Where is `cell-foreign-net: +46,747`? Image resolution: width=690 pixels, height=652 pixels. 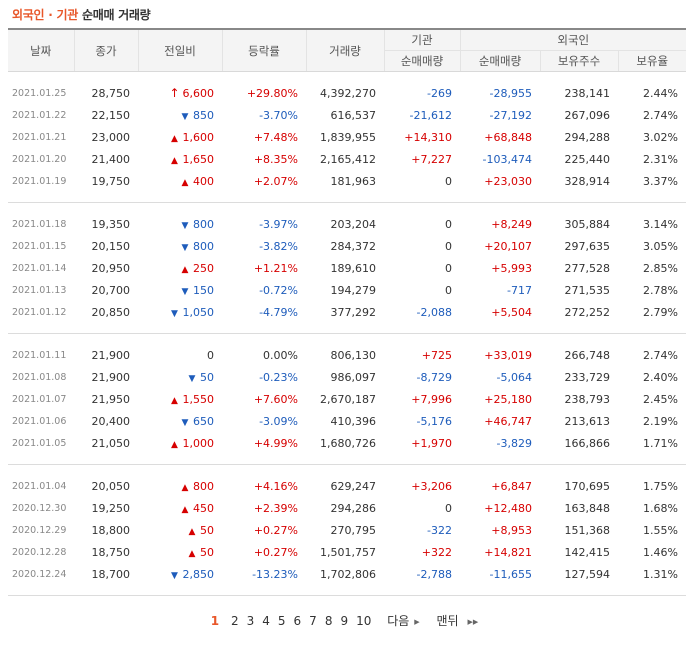 cell-foreign-net: +46,747 is located at coordinates (508, 421).